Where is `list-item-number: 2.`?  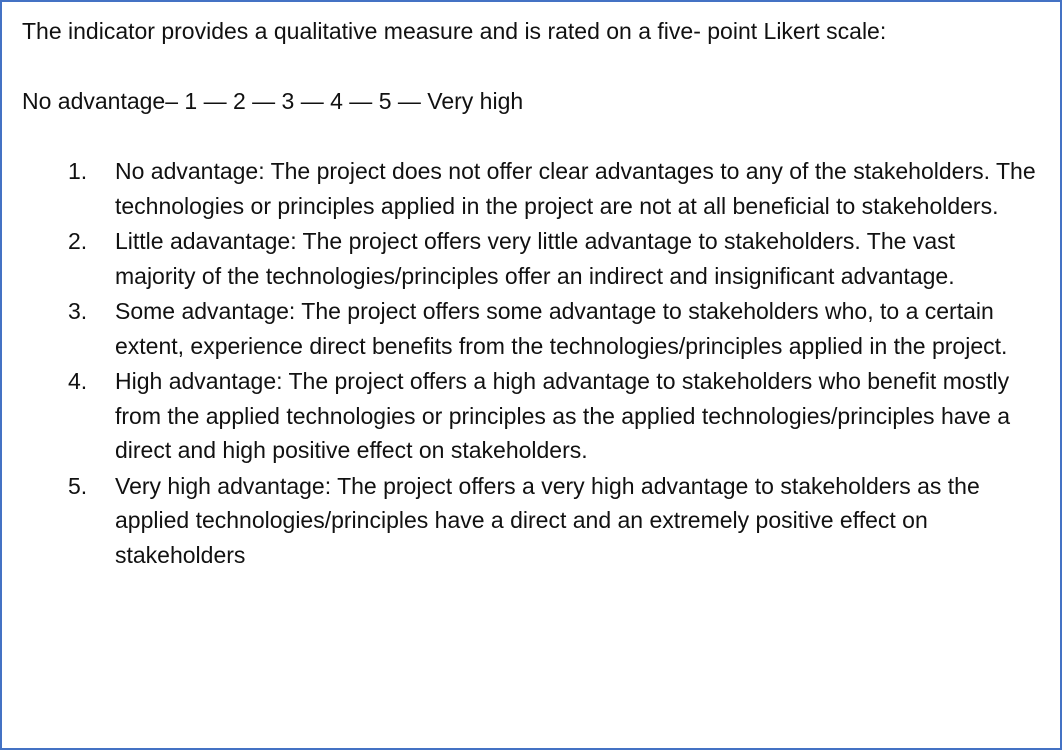 list-item-number: 2. is located at coordinates (78, 241).